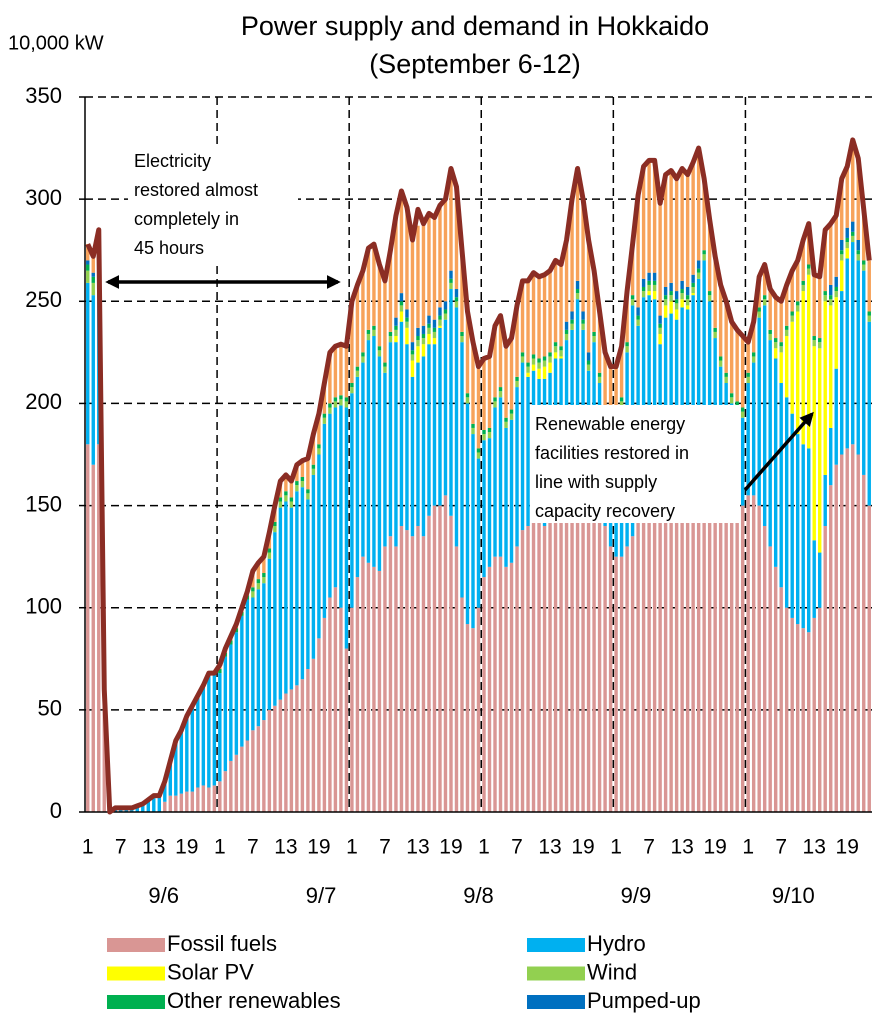 The image size is (872, 1024). What do you see at coordinates (635, 464) in the screenshot?
I see `annotation-box` at bounding box center [635, 464].